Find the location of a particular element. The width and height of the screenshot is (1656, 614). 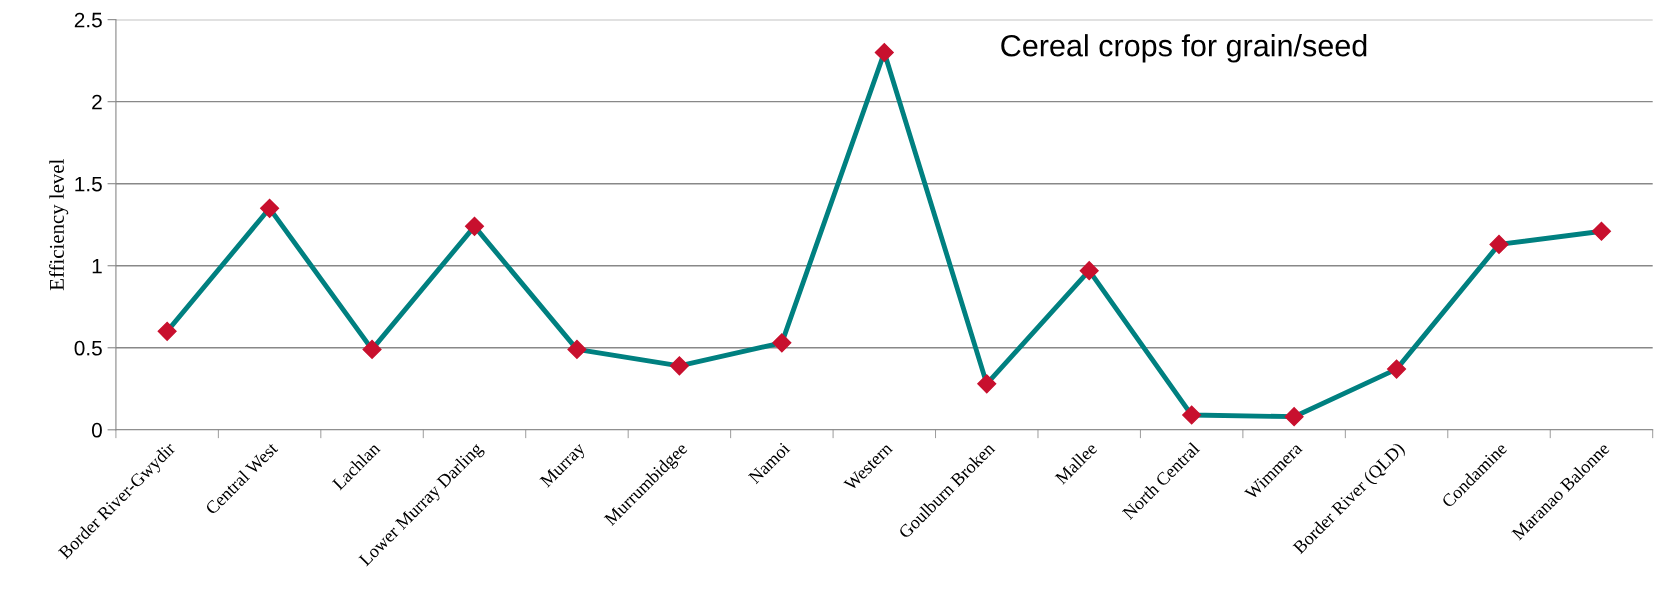

y-tick-label: 2 is located at coordinates (97, 102).